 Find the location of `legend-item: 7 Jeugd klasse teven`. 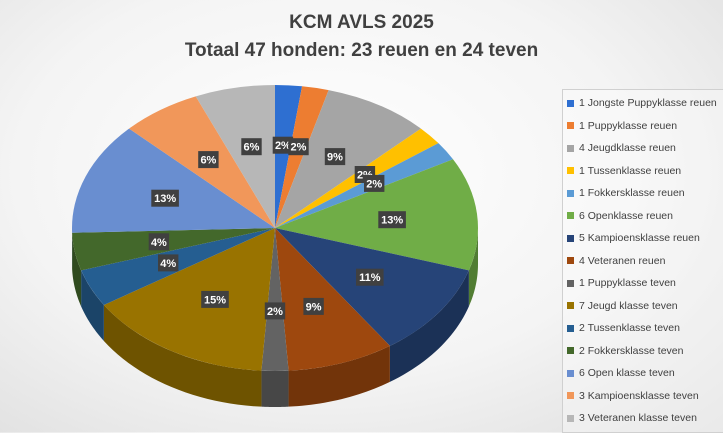

legend-item: 7 Jeugd klasse teven is located at coordinates (643, 306).